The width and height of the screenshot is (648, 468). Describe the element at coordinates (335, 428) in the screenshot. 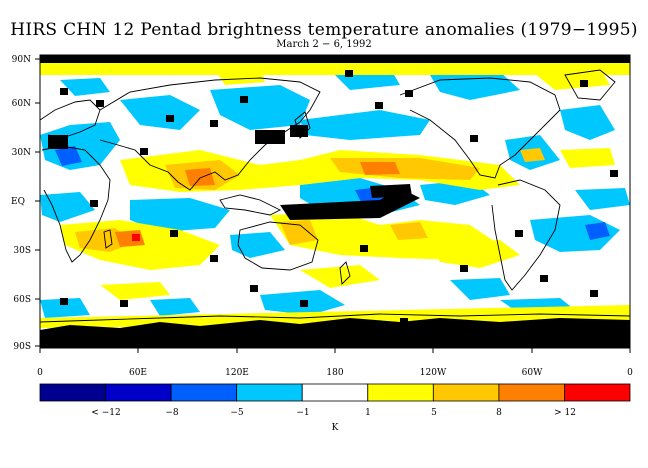

I see `legend-unit: K` at that location.